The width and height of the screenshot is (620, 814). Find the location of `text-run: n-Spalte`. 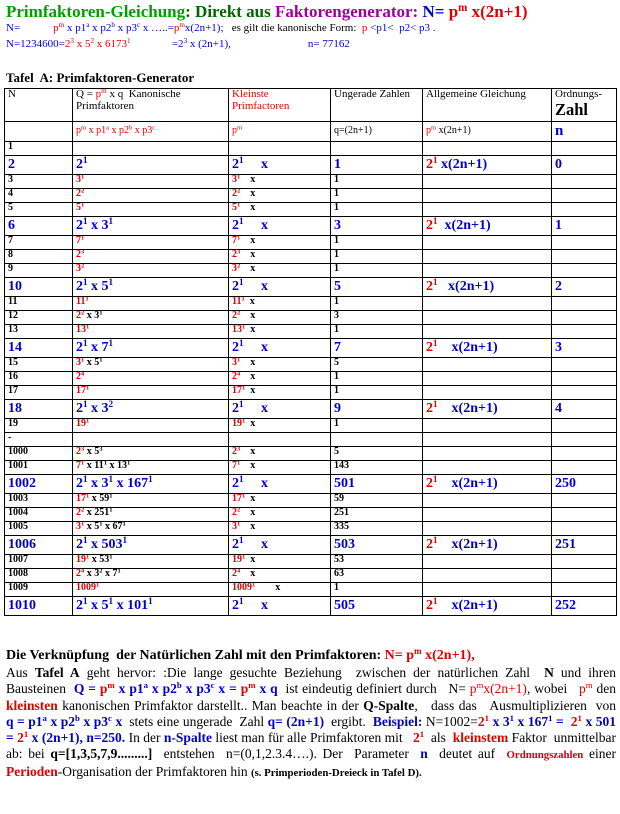

text-run: n-Spalte is located at coordinates (187, 738).